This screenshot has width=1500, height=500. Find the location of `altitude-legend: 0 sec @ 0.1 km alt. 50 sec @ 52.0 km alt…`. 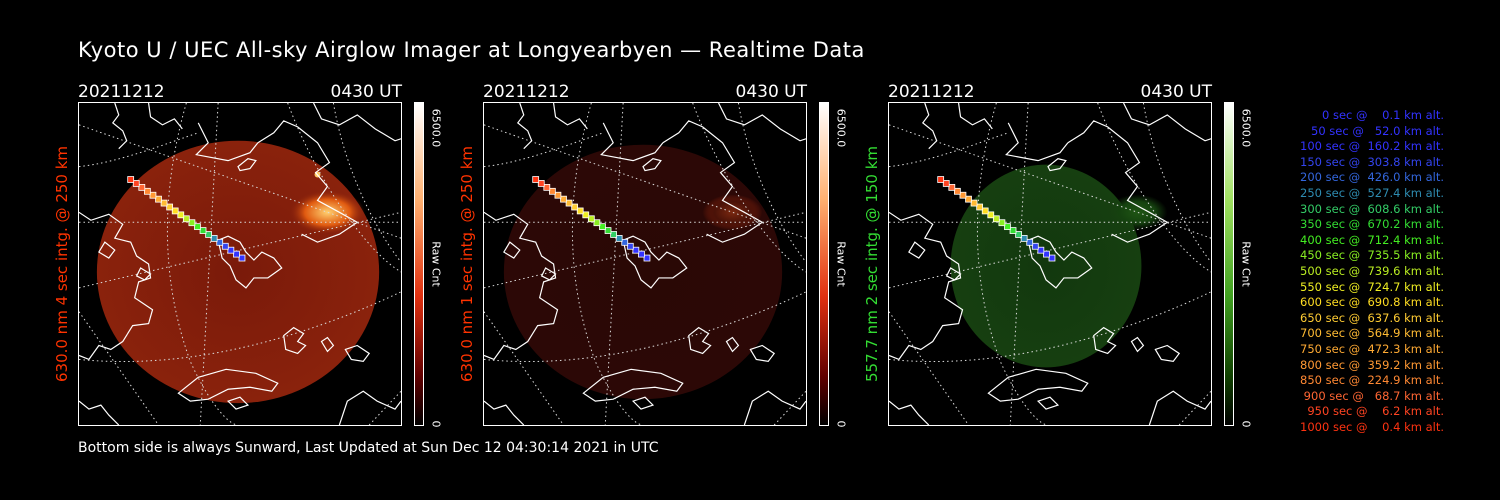

altitude-legend: 0 sec @ 0.1 km alt. 50 sec @ 52.0 km alt… is located at coordinates (1353, 271).